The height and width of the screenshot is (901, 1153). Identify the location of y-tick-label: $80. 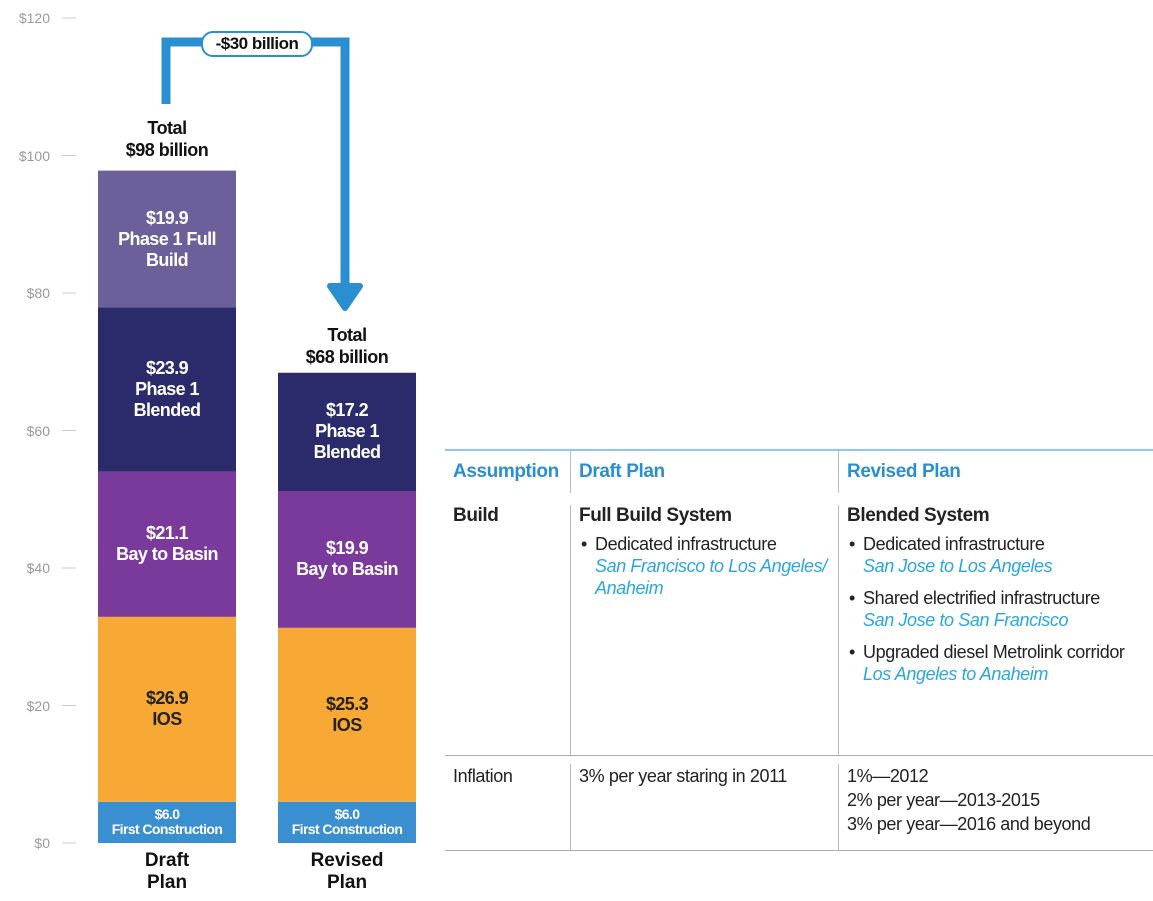
(38, 293).